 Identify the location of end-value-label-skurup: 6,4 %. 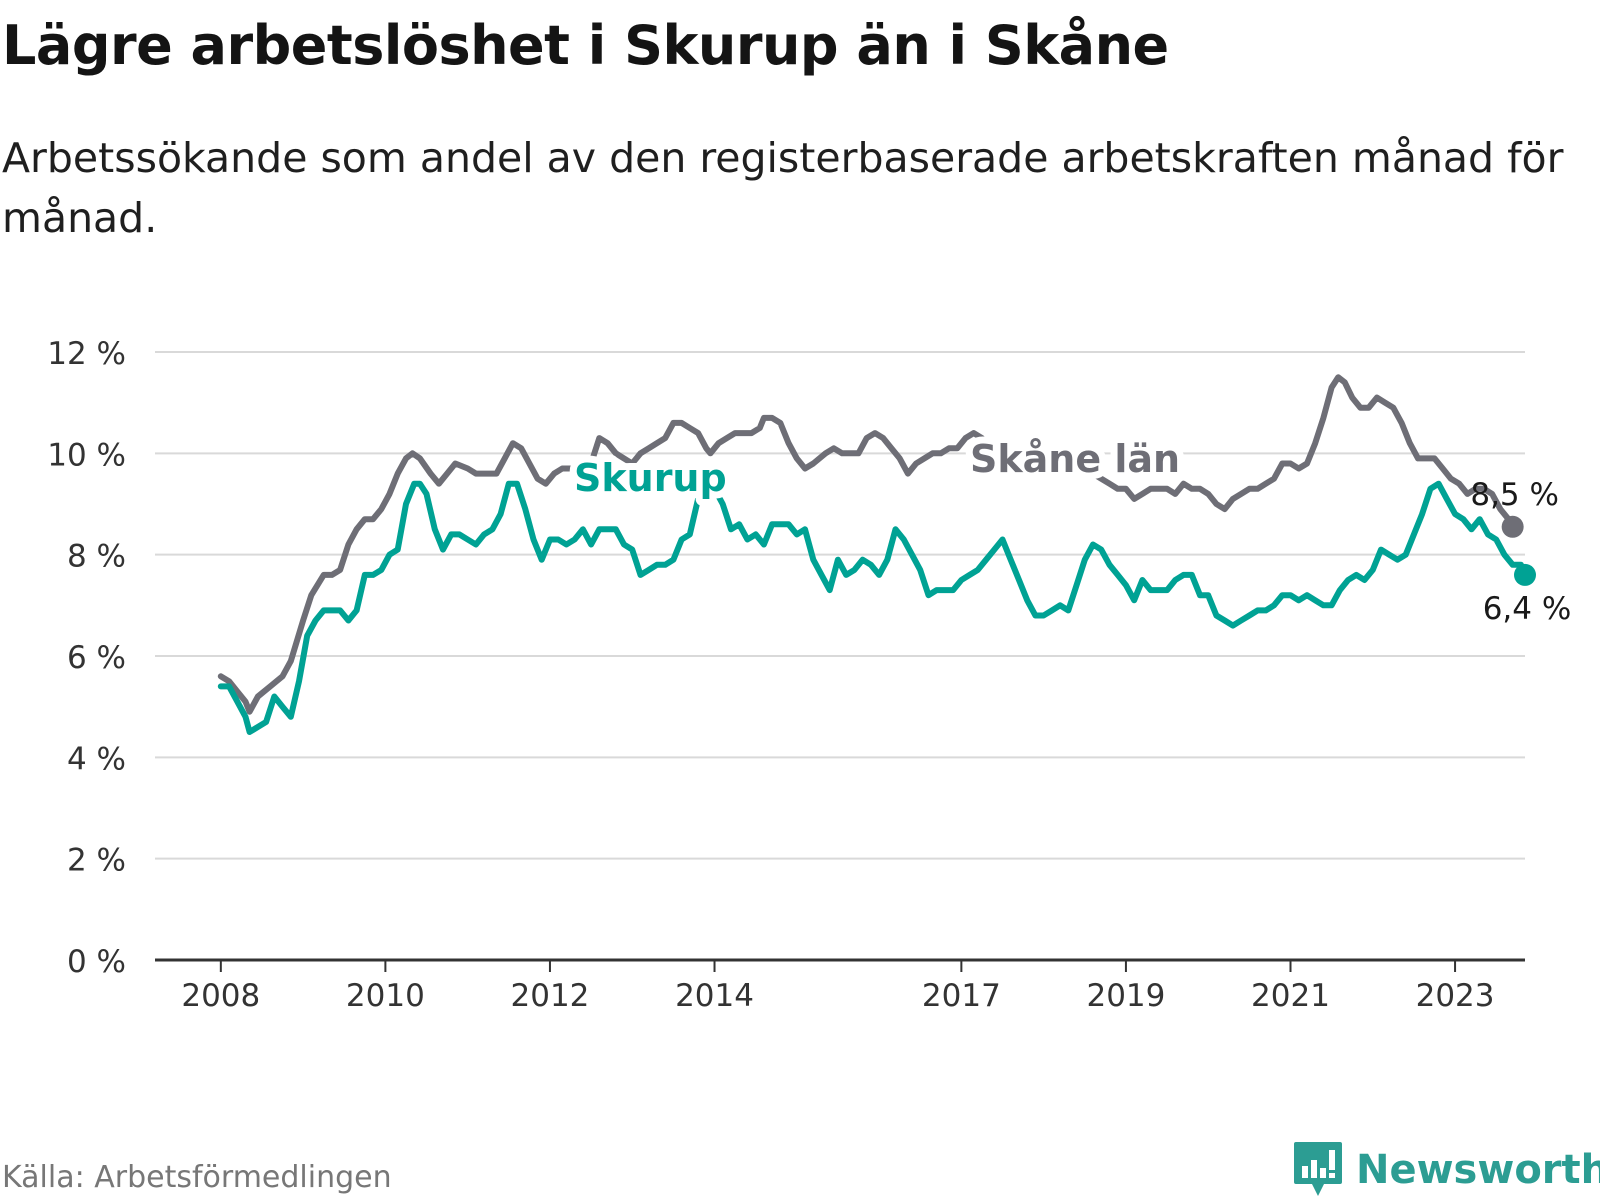
(1527, 609).